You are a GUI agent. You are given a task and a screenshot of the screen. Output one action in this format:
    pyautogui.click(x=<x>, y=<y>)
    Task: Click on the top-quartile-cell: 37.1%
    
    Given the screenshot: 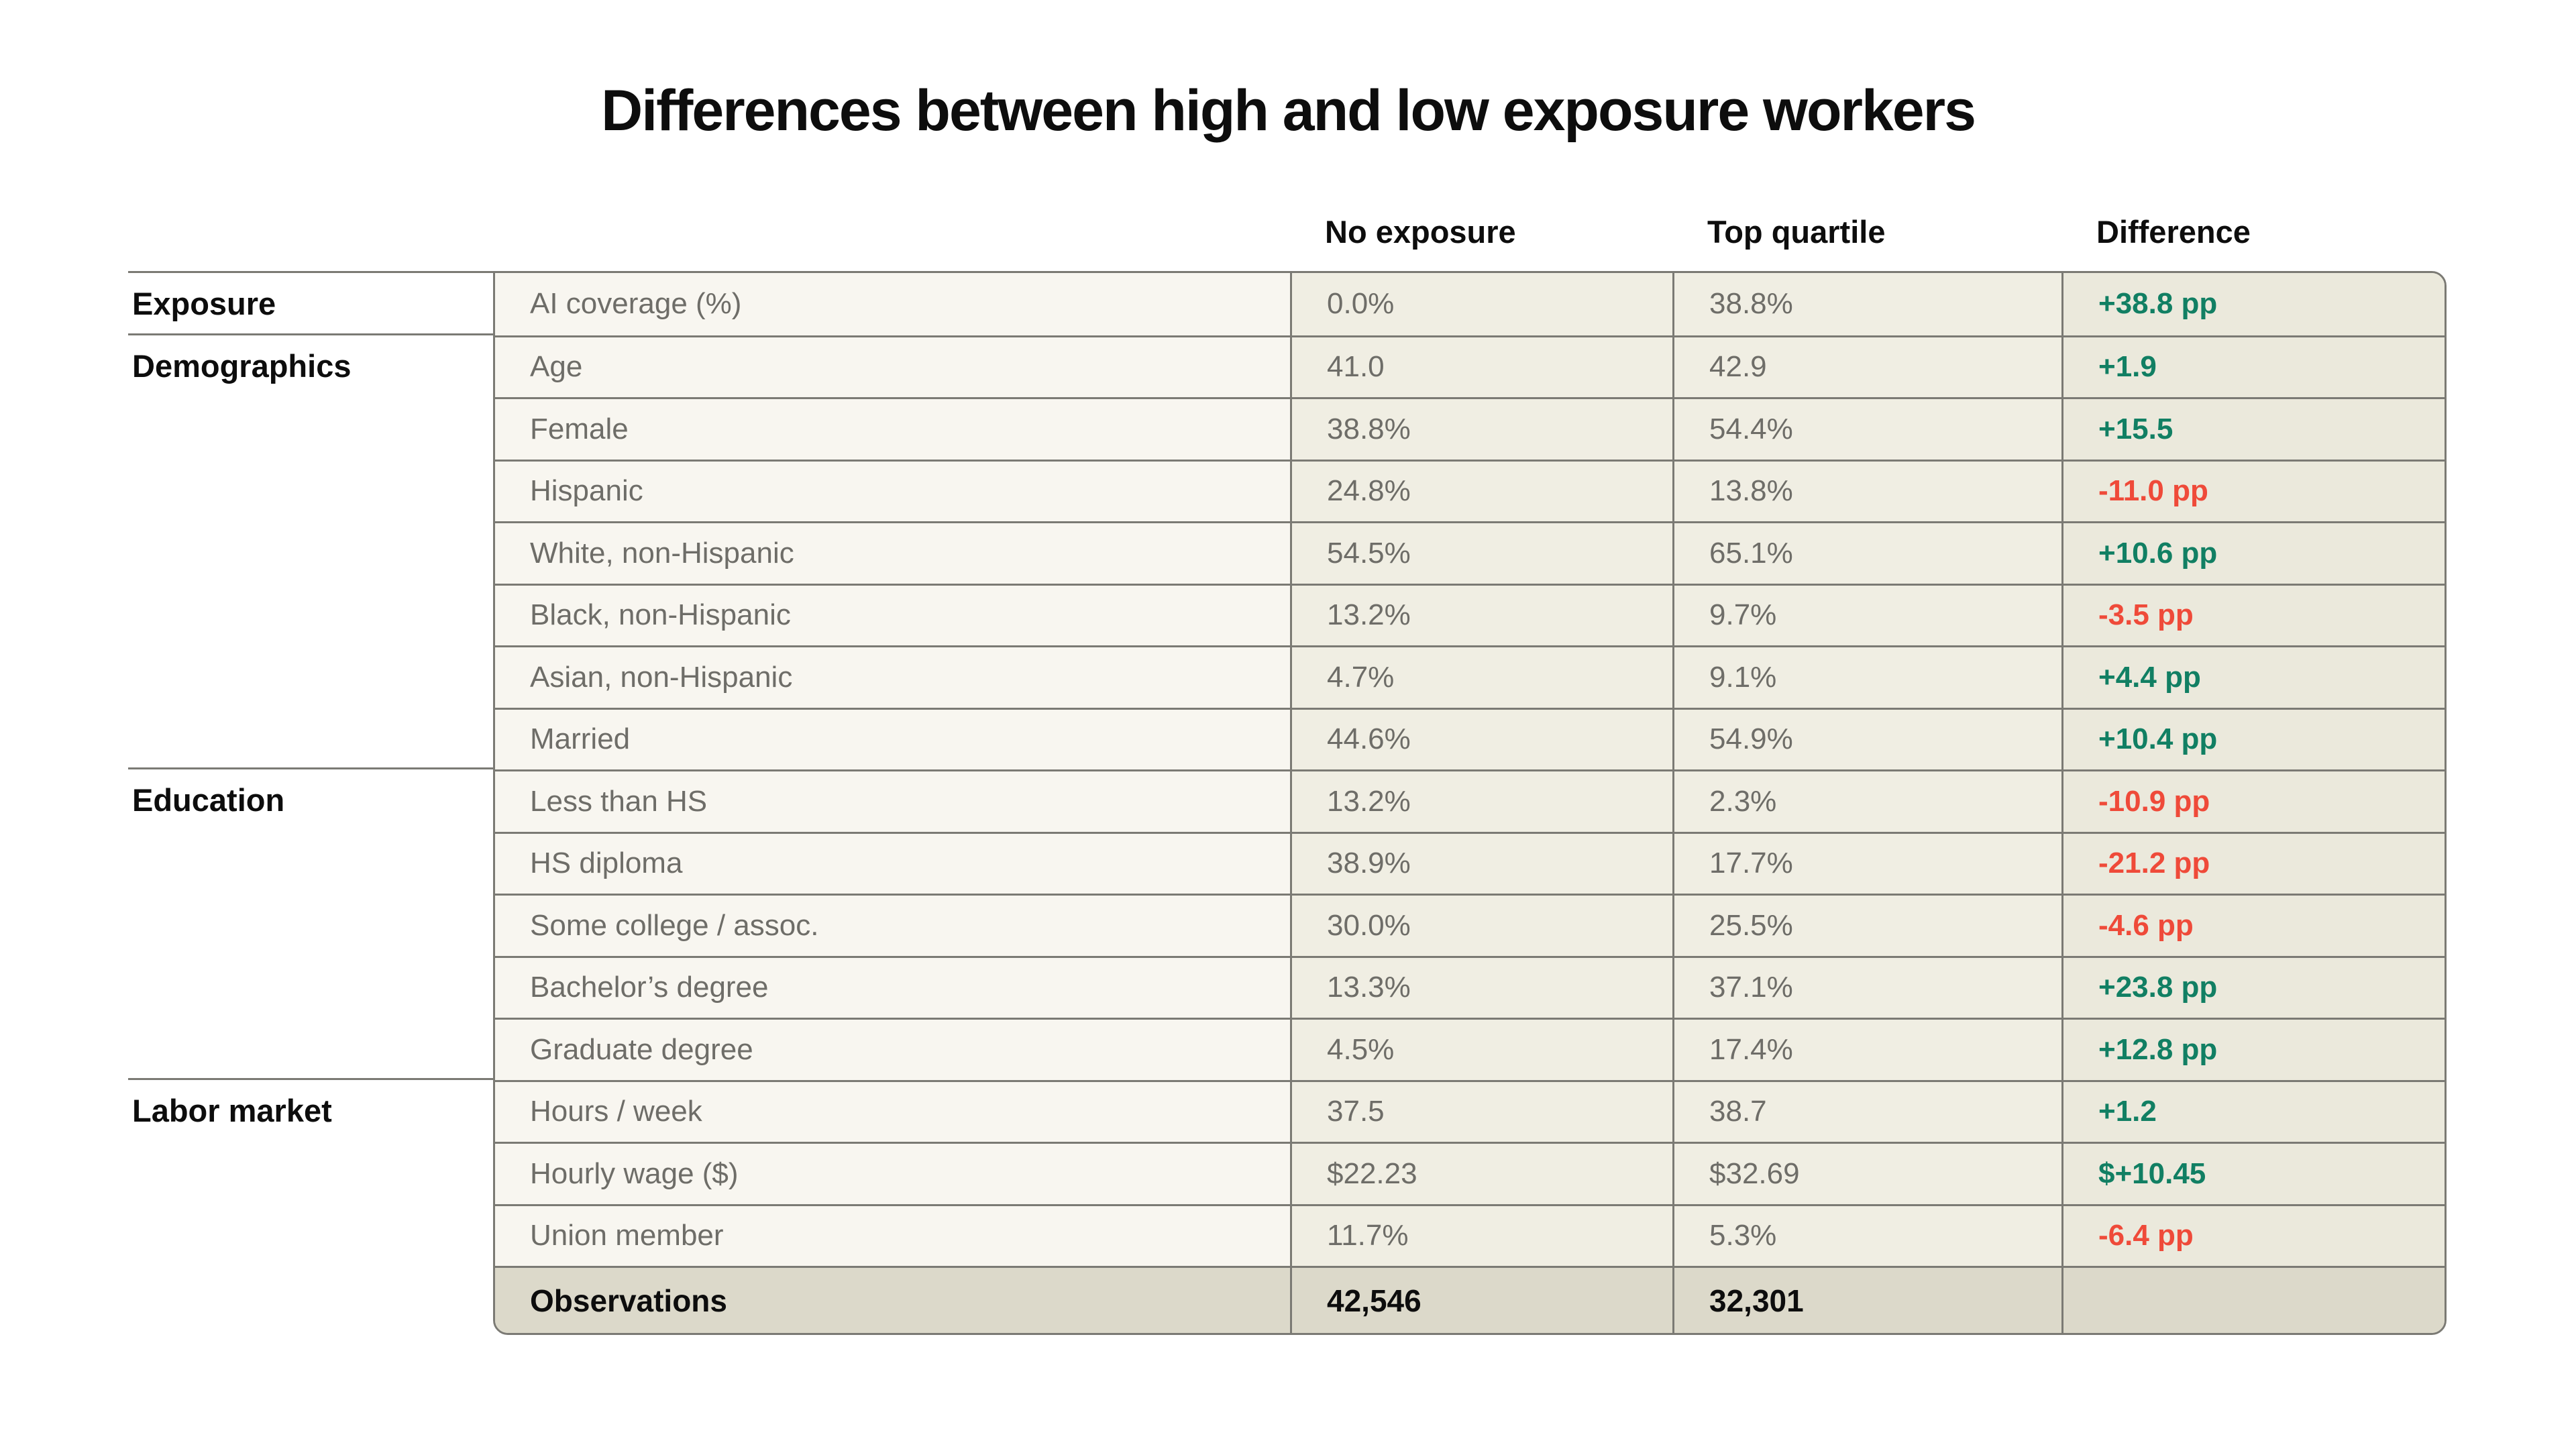 What is the action you would take?
    pyautogui.click(x=1866, y=986)
    